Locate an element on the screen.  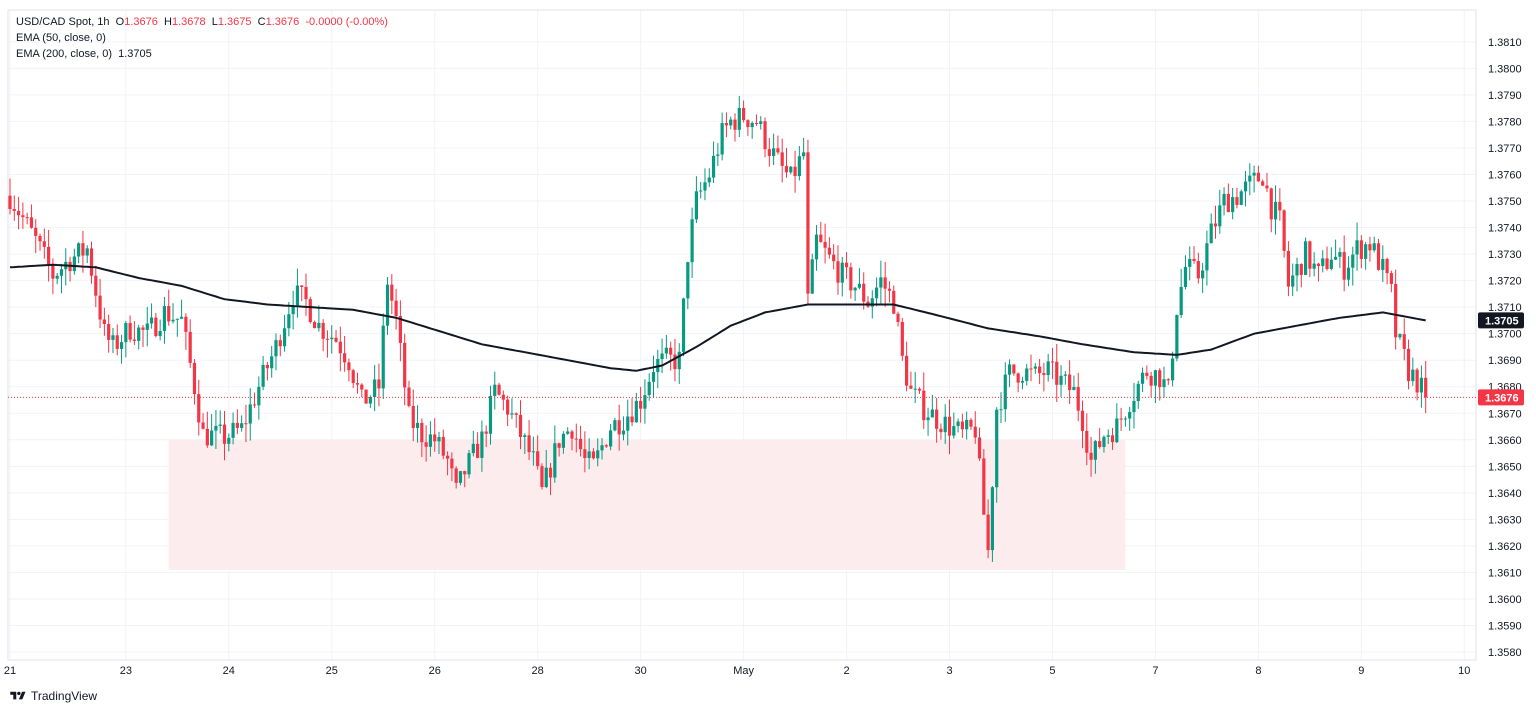
y-tick-label: 1.3640 is located at coordinates (1505, 494).